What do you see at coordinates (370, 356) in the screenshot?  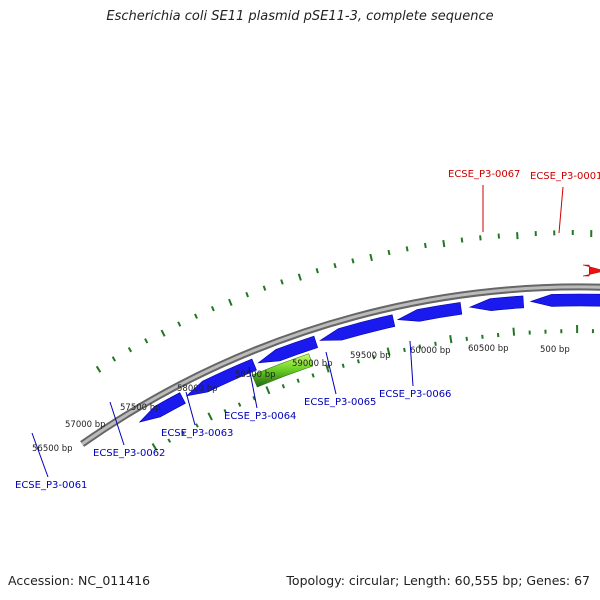 I see `bp-position-label: 59500 bp` at bounding box center [370, 356].